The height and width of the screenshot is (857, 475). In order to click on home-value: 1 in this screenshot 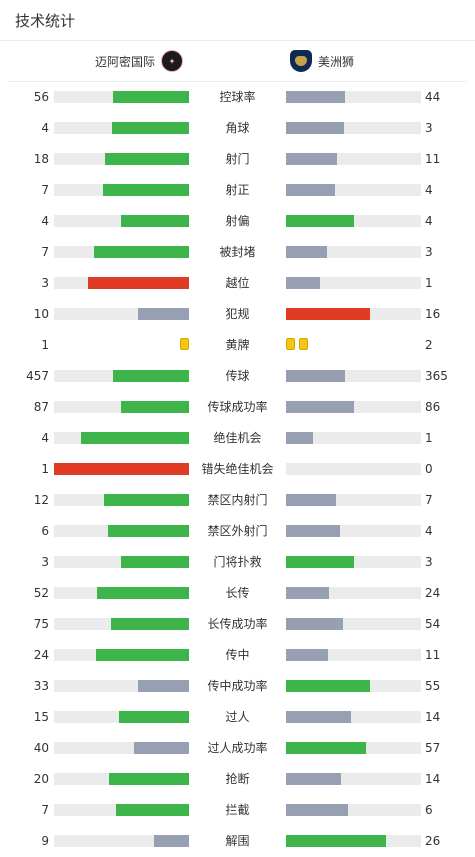, I will do `click(45, 469)`.